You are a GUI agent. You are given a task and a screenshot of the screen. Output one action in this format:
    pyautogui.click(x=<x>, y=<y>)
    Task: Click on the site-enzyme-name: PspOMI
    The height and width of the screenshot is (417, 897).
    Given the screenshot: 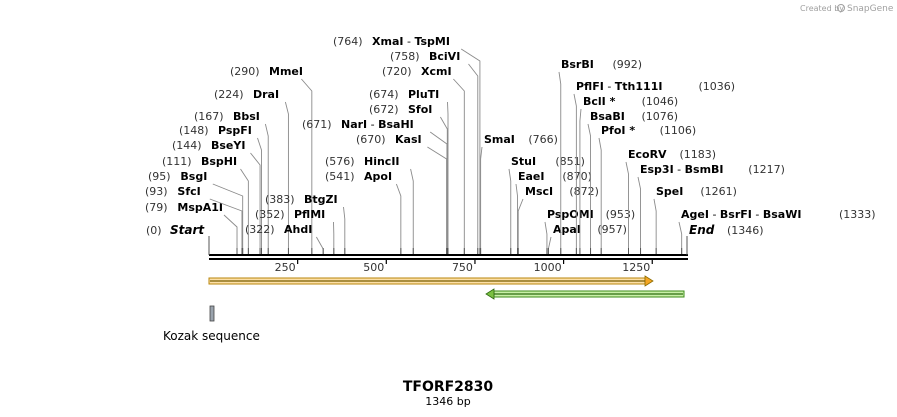 What is the action you would take?
    pyautogui.click(x=570, y=214)
    